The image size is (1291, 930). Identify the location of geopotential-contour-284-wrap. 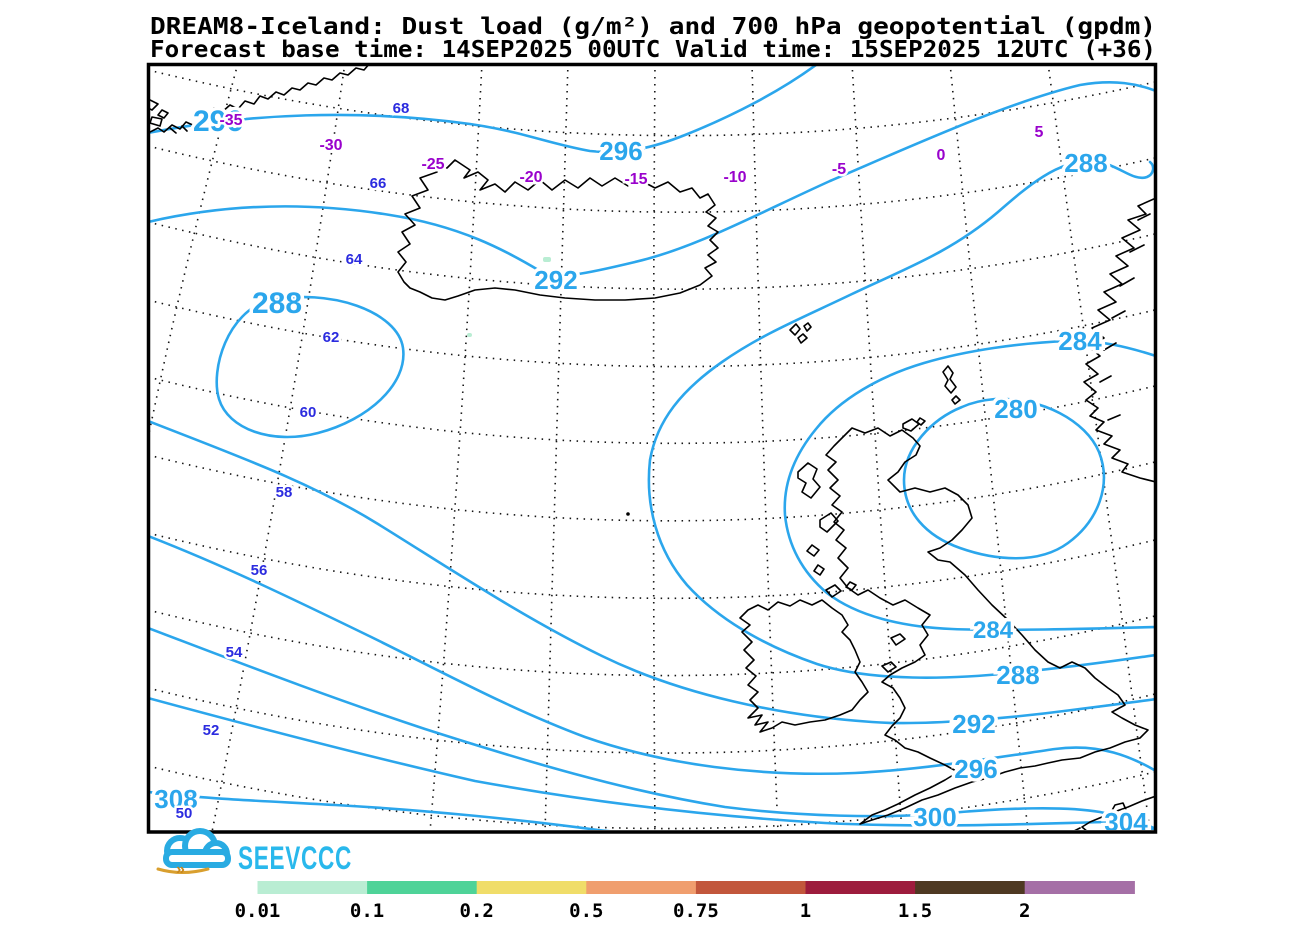
(968, 485).